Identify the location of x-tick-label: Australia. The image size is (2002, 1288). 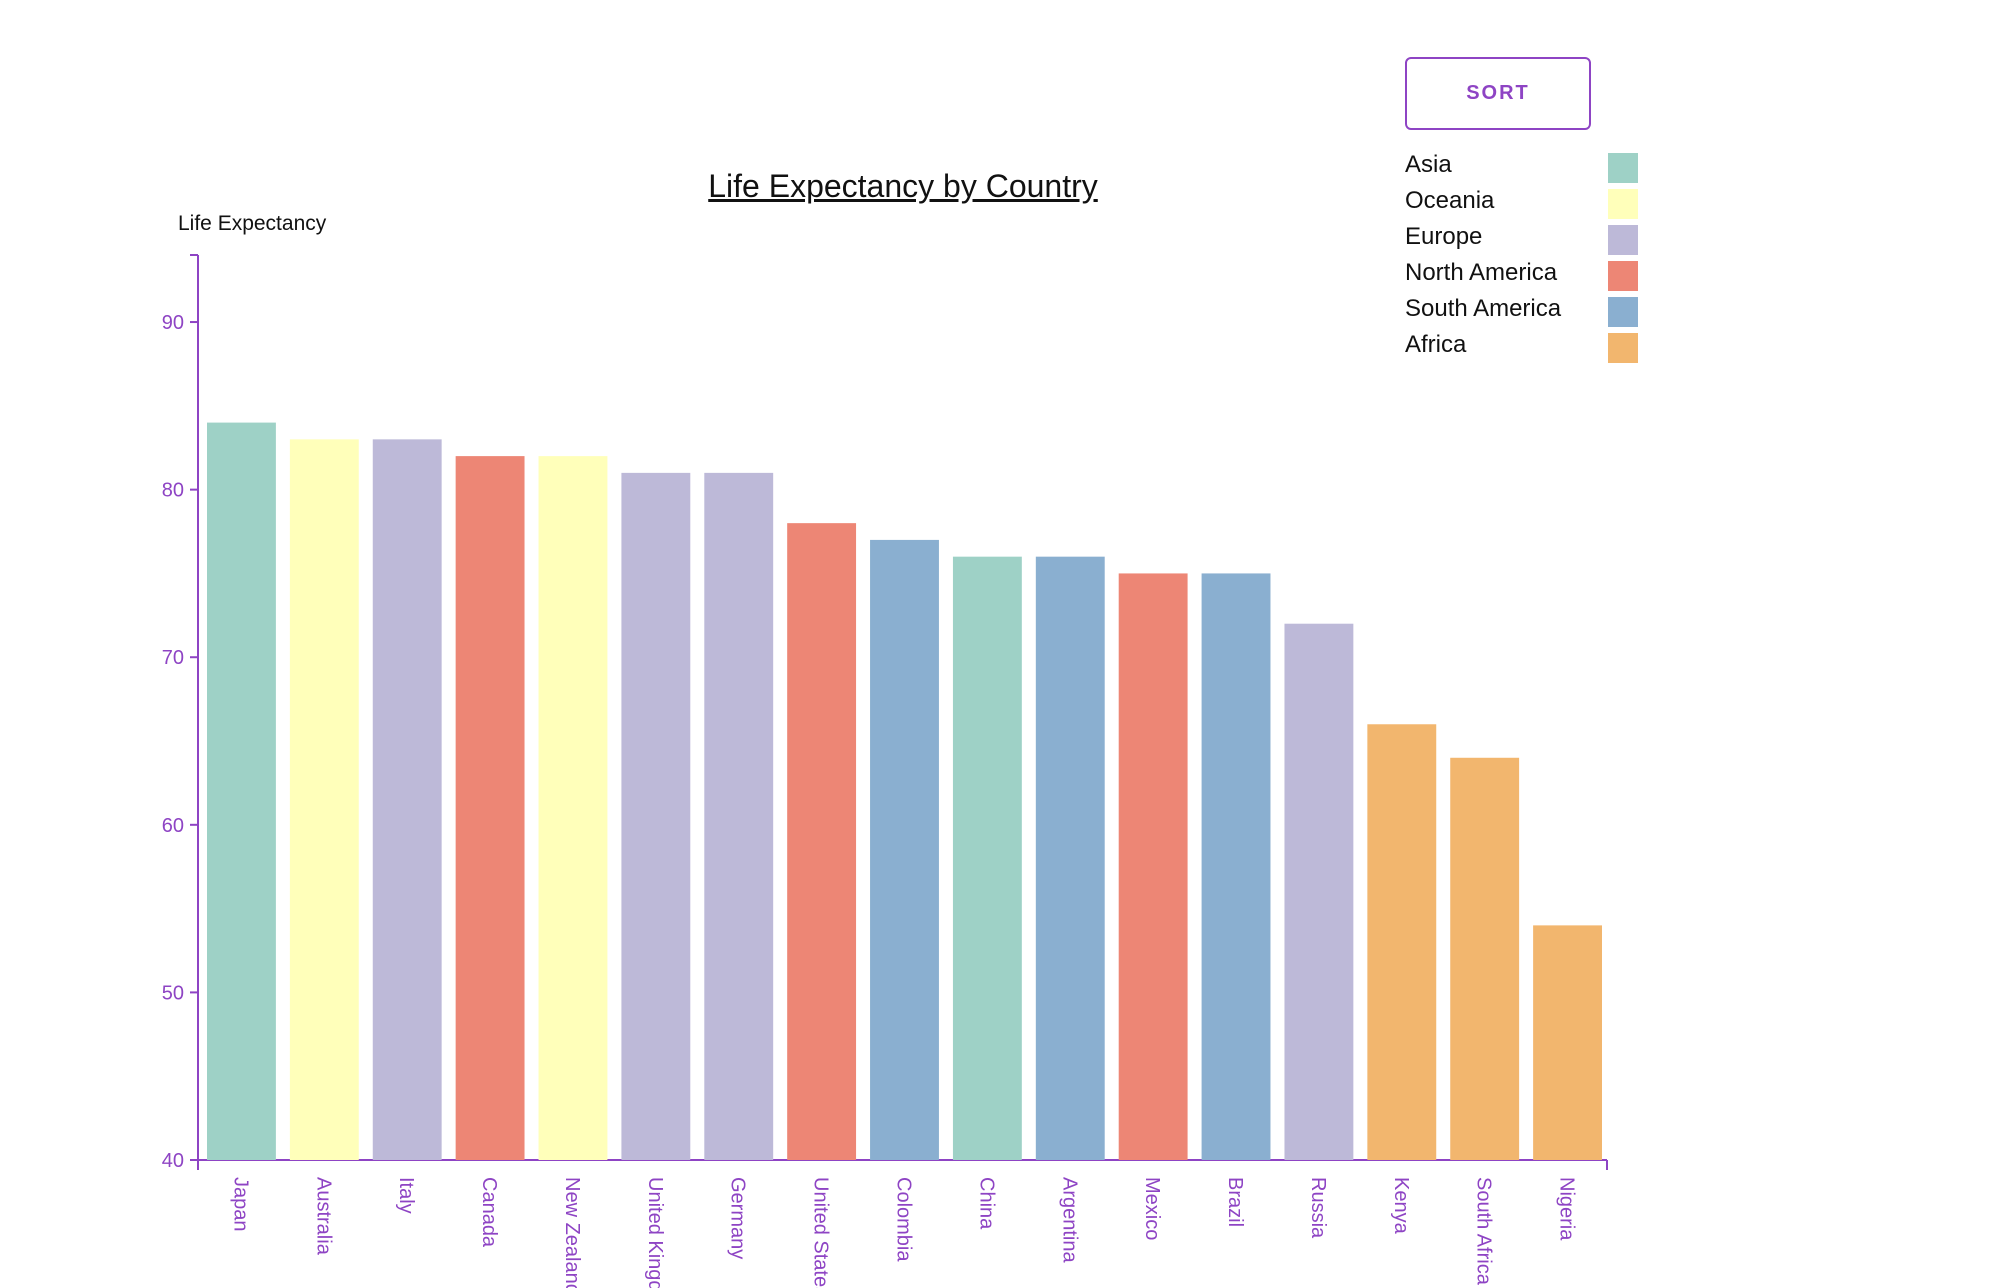
(323, 1216).